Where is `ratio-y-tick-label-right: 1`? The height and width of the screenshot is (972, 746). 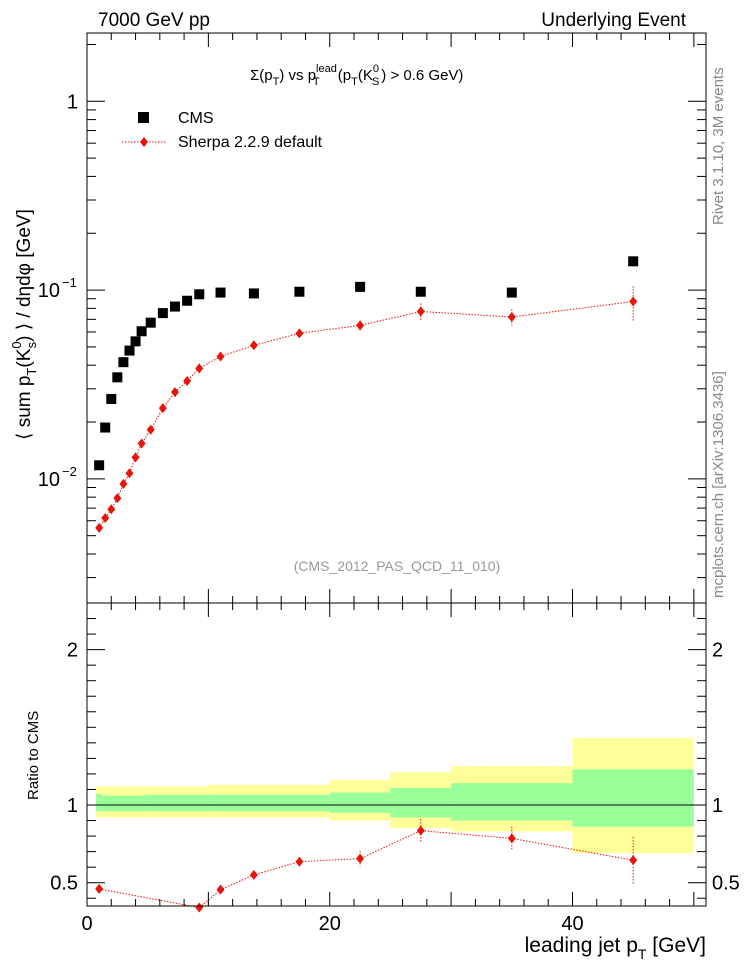
ratio-y-tick-label-right: 1 is located at coordinates (717, 806).